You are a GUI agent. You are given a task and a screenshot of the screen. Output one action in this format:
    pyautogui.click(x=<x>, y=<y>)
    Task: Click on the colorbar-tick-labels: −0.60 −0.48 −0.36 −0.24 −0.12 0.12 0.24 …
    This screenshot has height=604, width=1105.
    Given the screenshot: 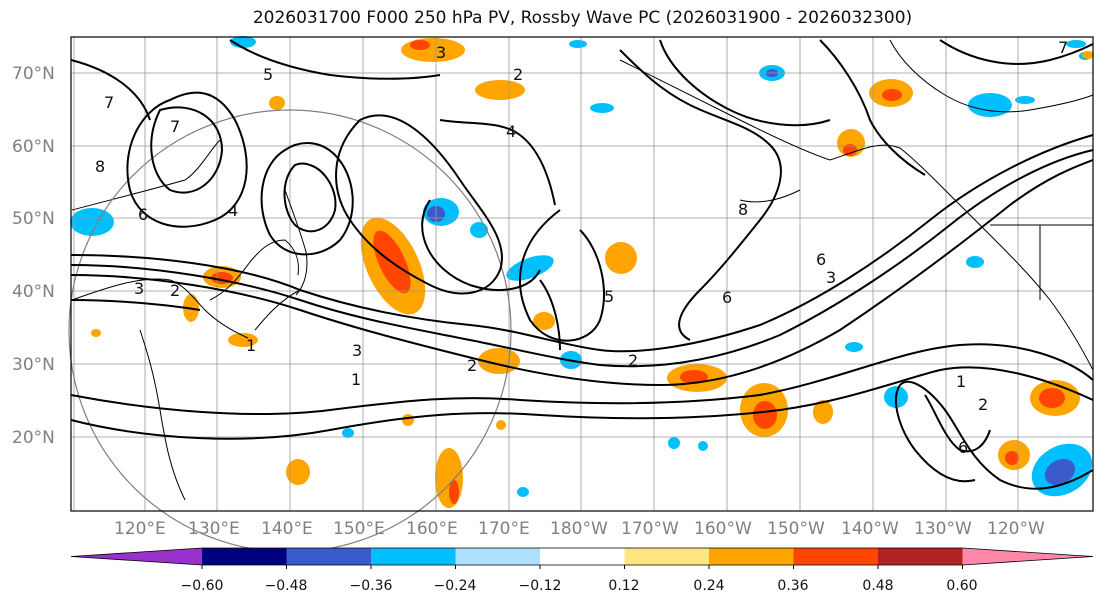 What is the action you would take?
    pyautogui.click(x=579, y=586)
    